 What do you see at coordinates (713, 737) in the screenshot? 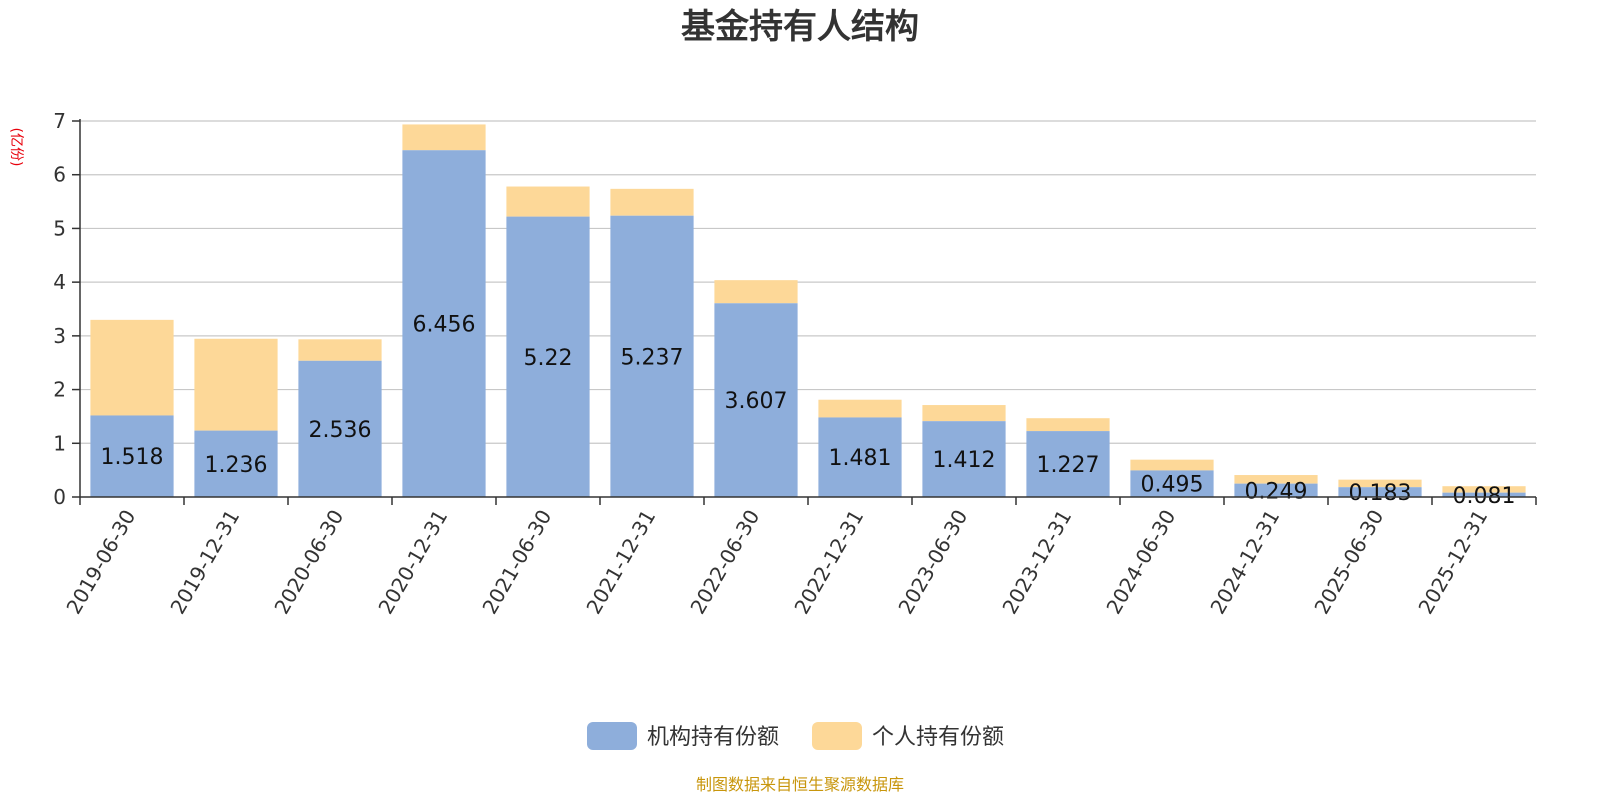
I see `legend-label-institutional: 机构持有份额` at bounding box center [713, 737].